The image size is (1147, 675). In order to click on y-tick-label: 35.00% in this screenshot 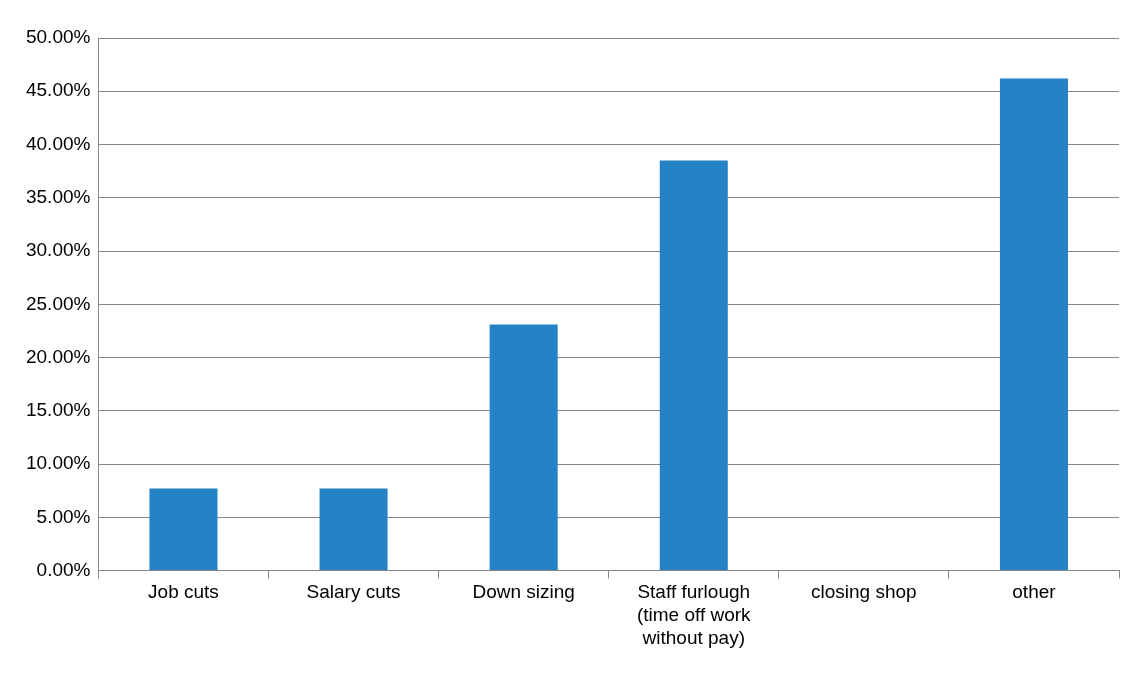, I will do `click(58, 197)`.